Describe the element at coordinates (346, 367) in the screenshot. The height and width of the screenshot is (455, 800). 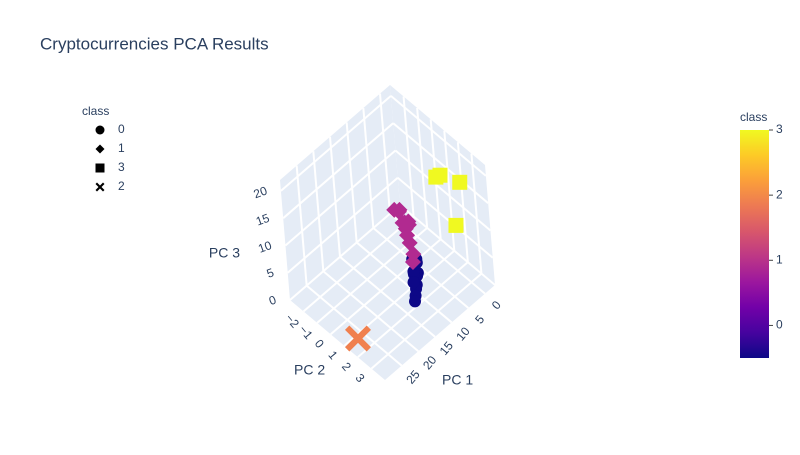
I see `y-tick-label: 2` at that location.